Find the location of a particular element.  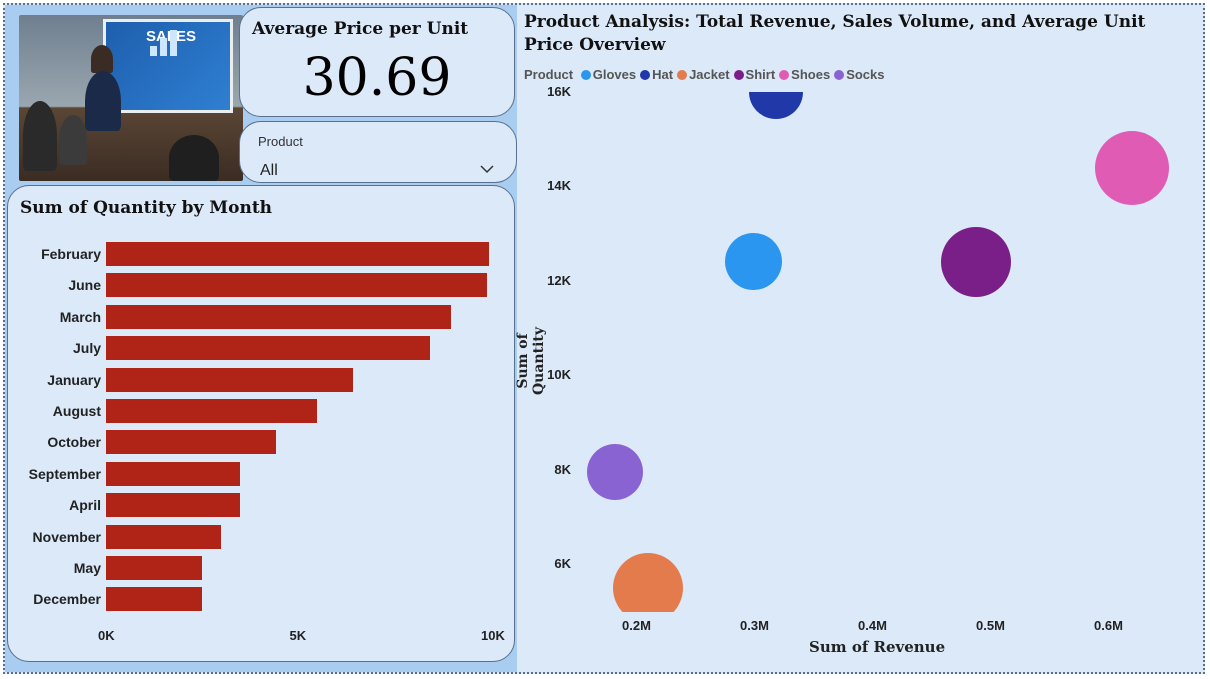

scatter-y-tick: 6K is located at coordinates (562, 563).